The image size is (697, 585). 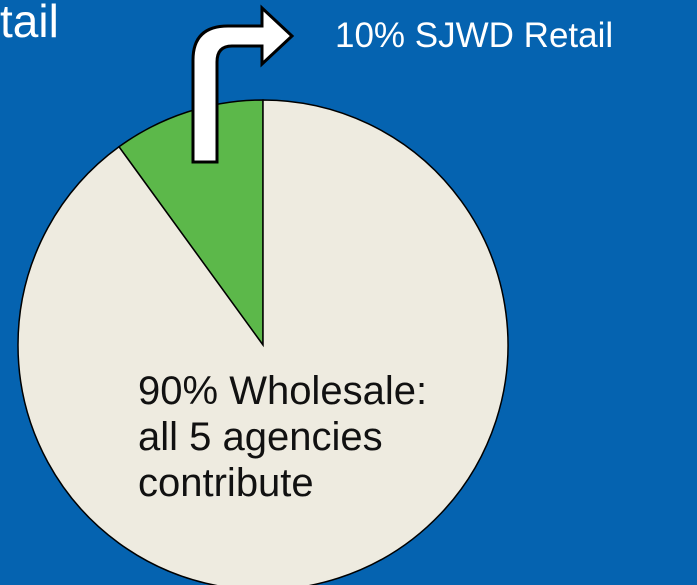 What do you see at coordinates (243, 84) in the screenshot?
I see `arrow` at bounding box center [243, 84].